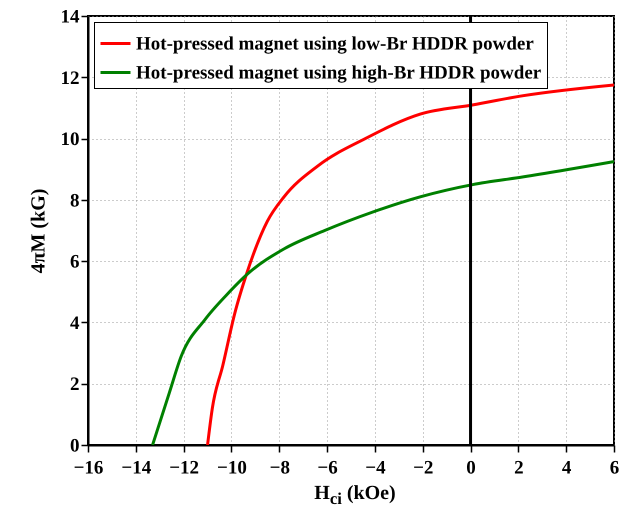  Describe the element at coordinates (335, 44) in the screenshot. I see `legend-label: Hot-pressed magnet using low-Br HDDR powder` at that location.